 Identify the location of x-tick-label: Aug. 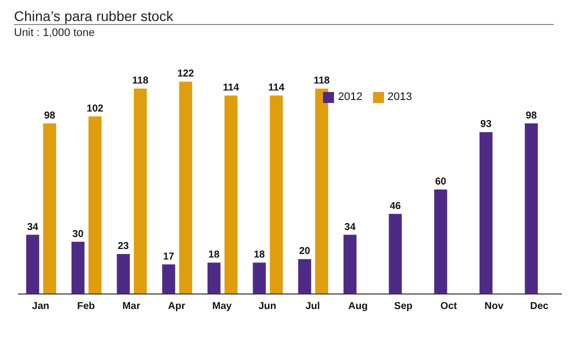
(358, 306).